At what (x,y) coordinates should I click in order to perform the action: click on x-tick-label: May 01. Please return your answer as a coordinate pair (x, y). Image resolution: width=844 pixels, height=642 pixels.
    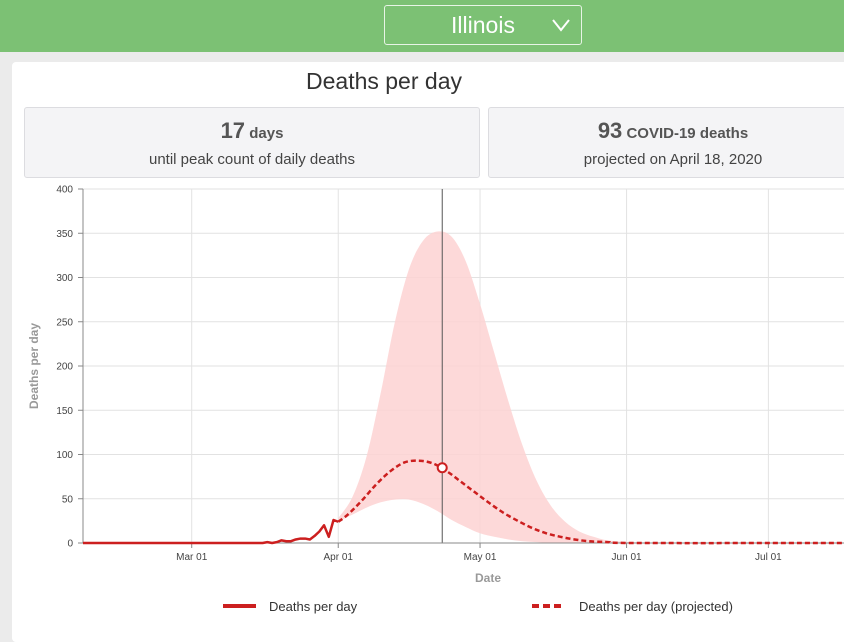
    Looking at the image, I should click on (480, 557).